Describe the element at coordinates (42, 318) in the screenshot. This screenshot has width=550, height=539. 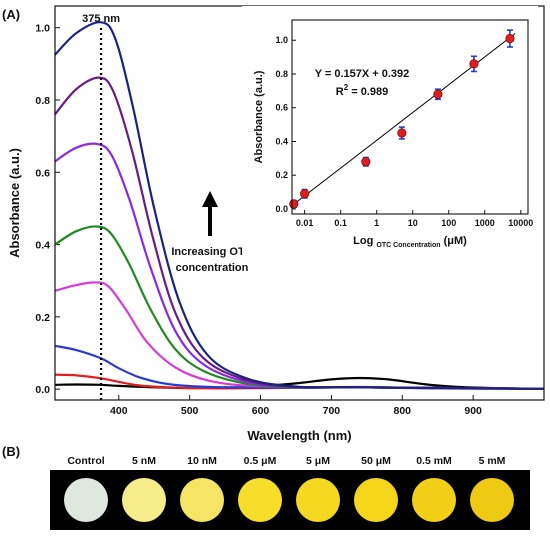
I see `main-y-tick-label: 0.2` at that location.